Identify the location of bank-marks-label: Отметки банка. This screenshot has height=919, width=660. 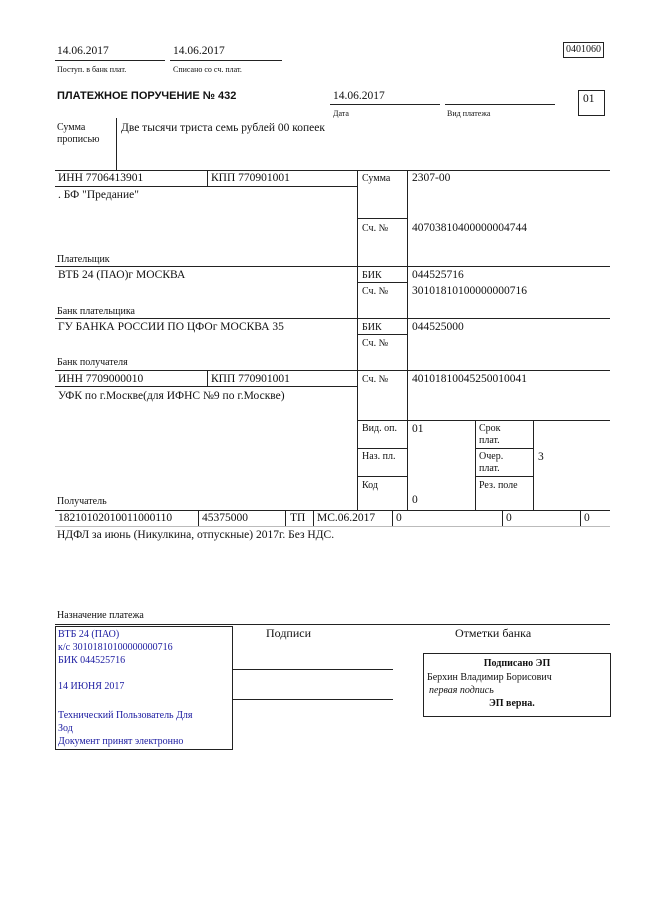
(493, 633).